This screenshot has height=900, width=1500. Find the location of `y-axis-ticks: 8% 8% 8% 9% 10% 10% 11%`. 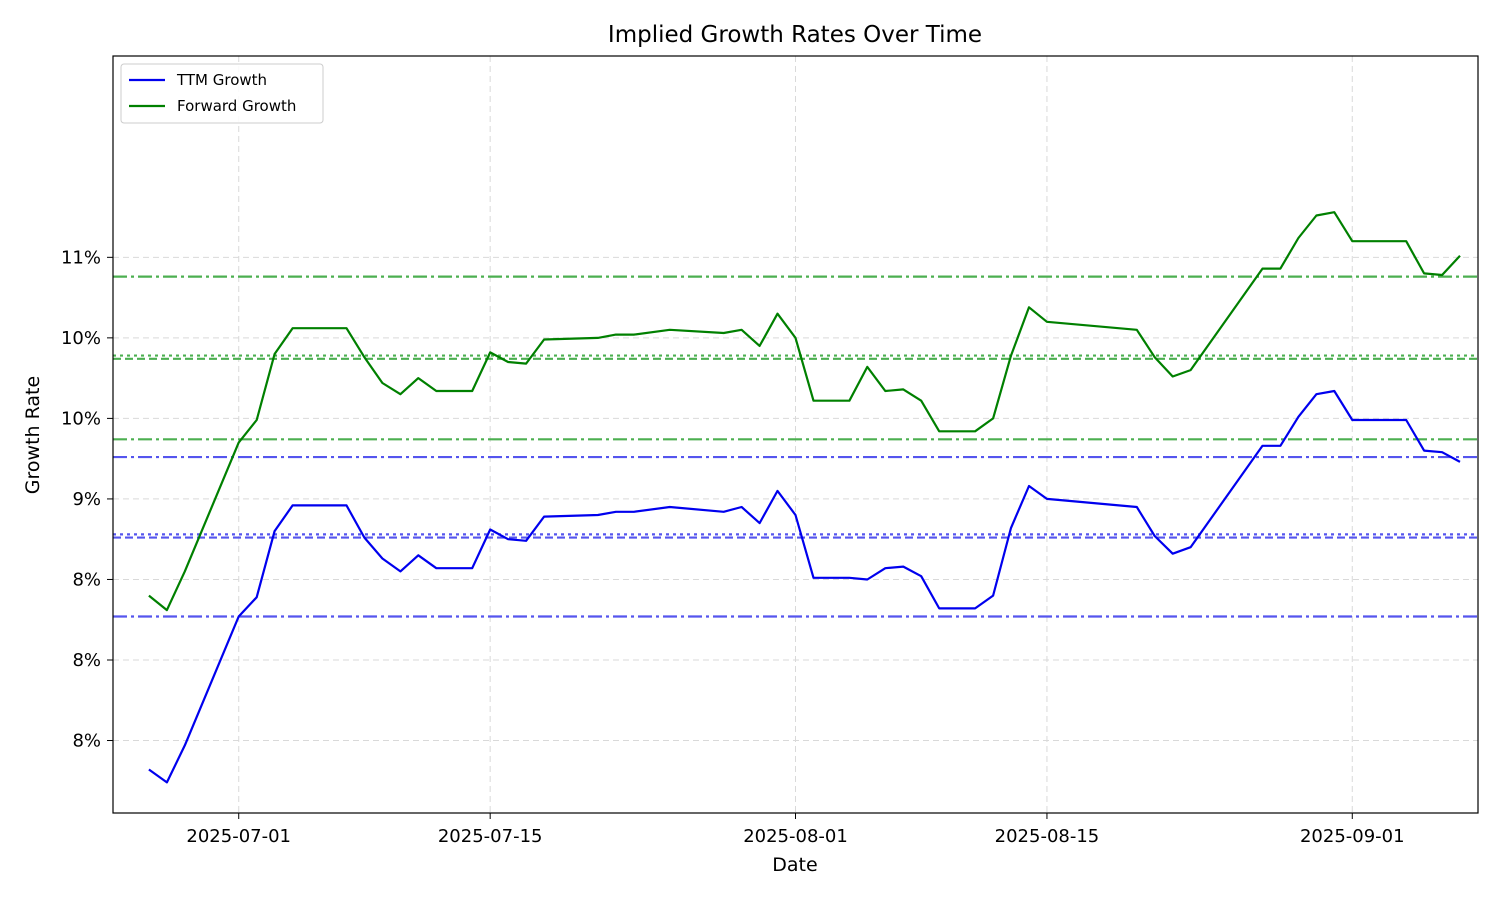

y-axis-ticks: 8% 8% 8% 9% 10% 10% 11% is located at coordinates (87, 499).